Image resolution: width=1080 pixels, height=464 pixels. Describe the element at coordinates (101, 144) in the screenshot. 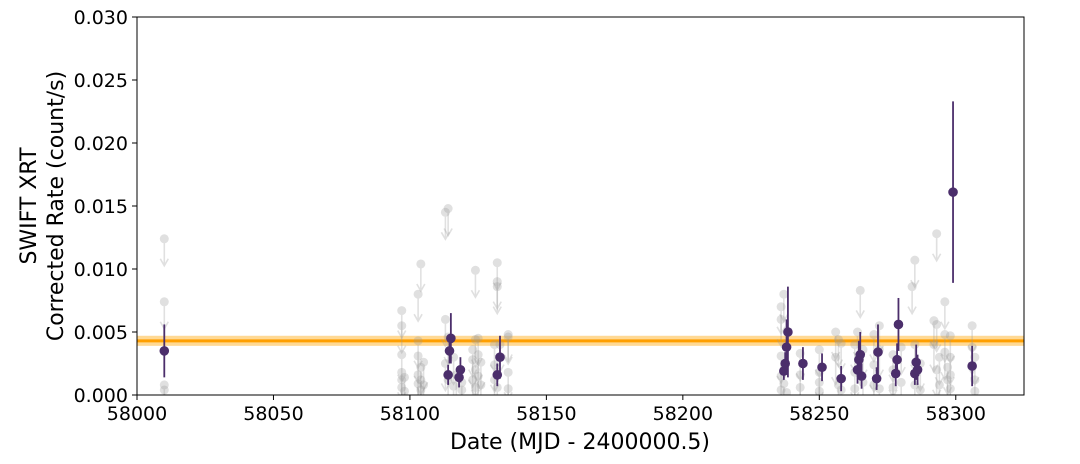

I see `y-tick-label: 0.020` at that location.